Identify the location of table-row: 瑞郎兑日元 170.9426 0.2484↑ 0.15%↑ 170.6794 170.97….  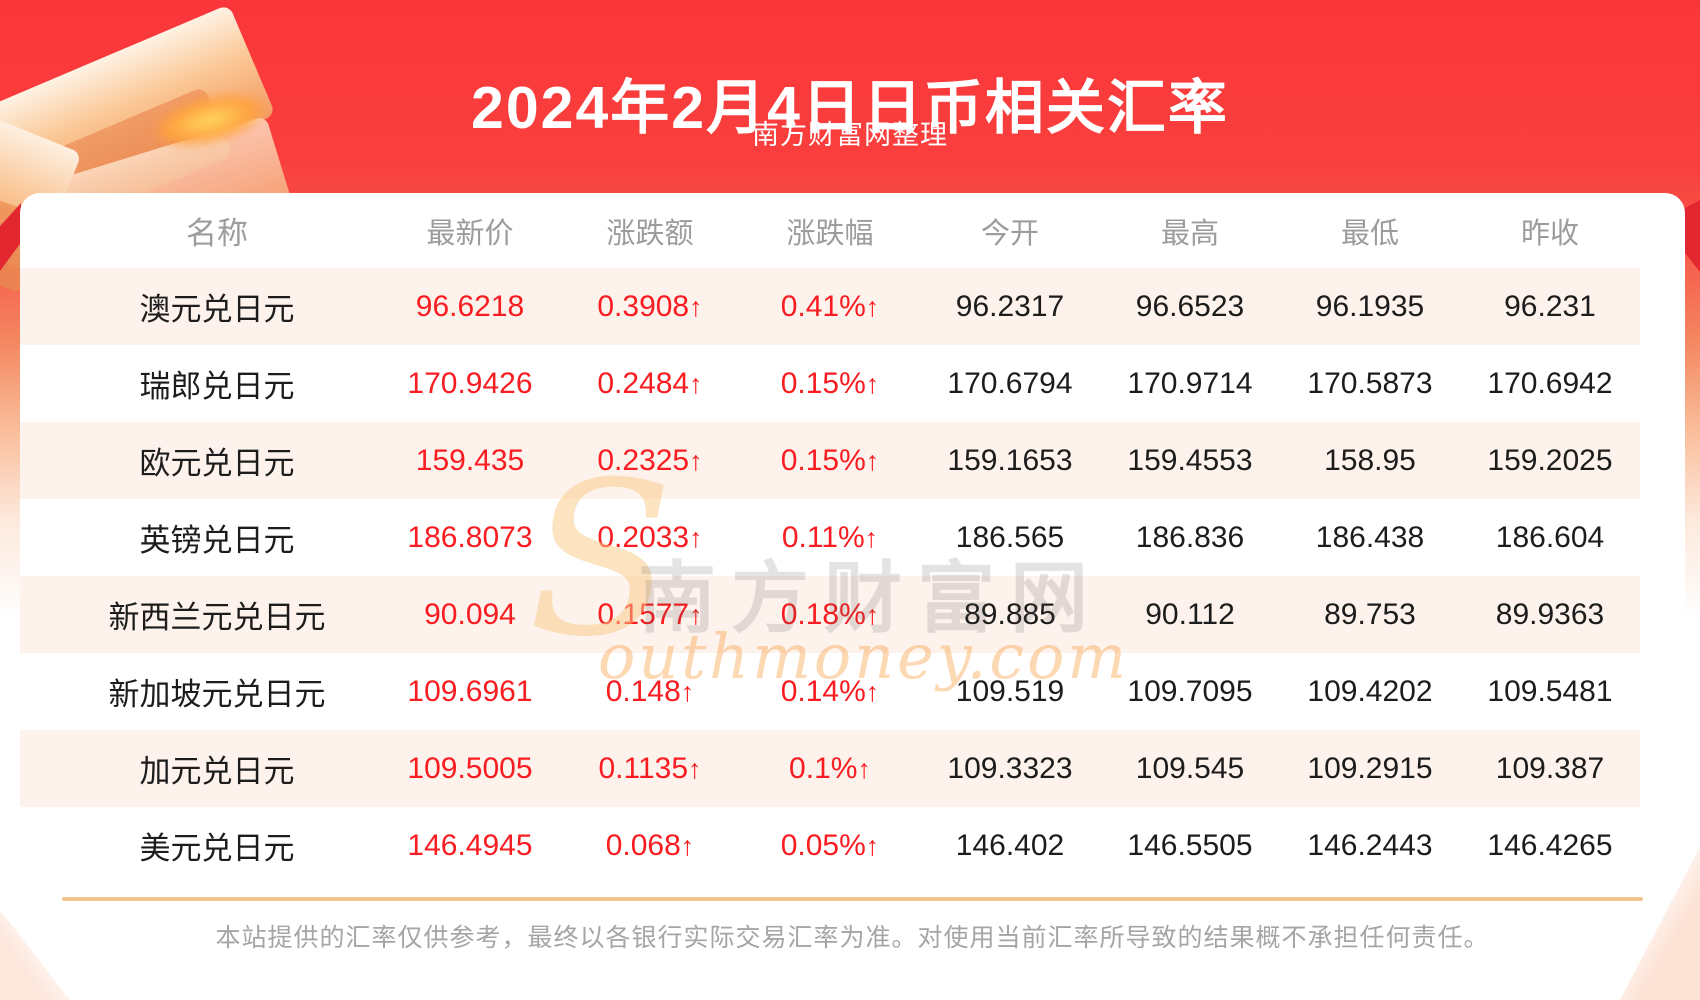
(830, 383).